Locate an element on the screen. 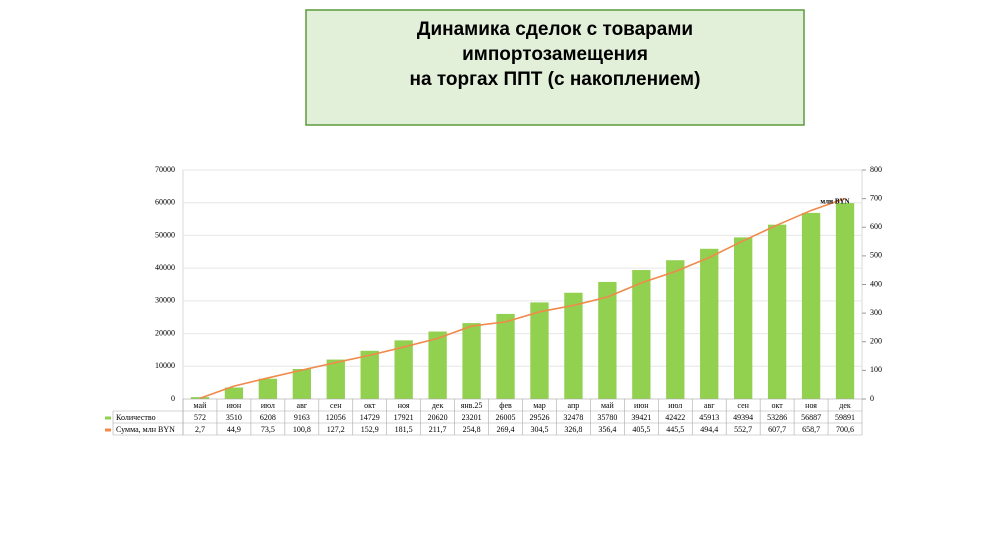 The height and width of the screenshot is (545, 1000). table-value: 127,2 is located at coordinates (336, 429).